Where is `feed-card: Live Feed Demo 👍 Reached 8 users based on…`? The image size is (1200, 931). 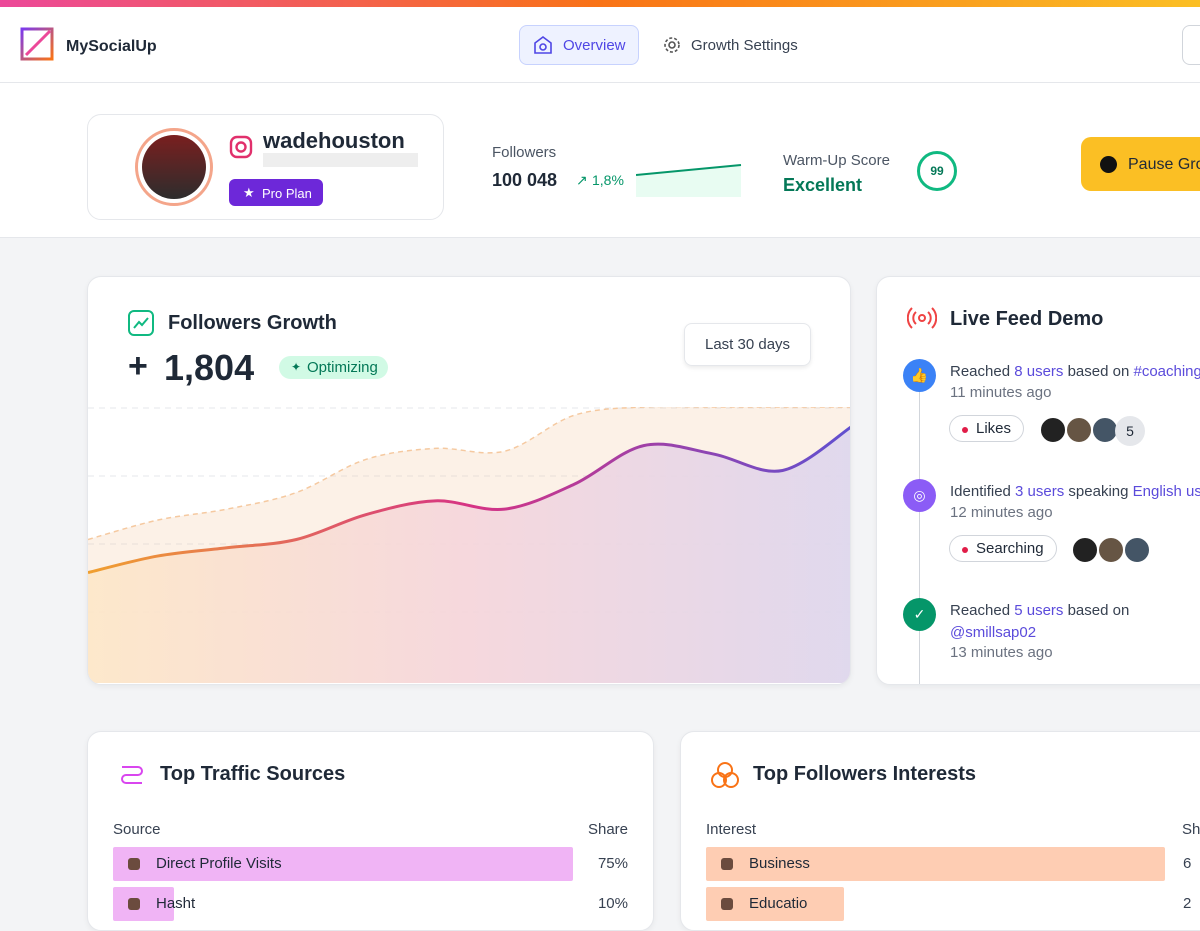 feed-card: Live Feed Demo 👍 Reached 8 users based on… is located at coordinates (1038, 480).